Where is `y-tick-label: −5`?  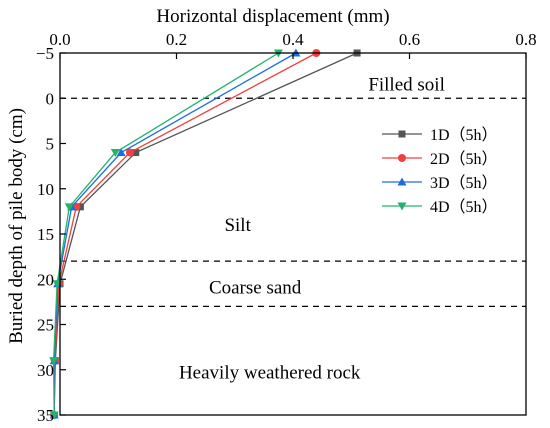
y-tick-label: −5 is located at coordinates (45, 53).